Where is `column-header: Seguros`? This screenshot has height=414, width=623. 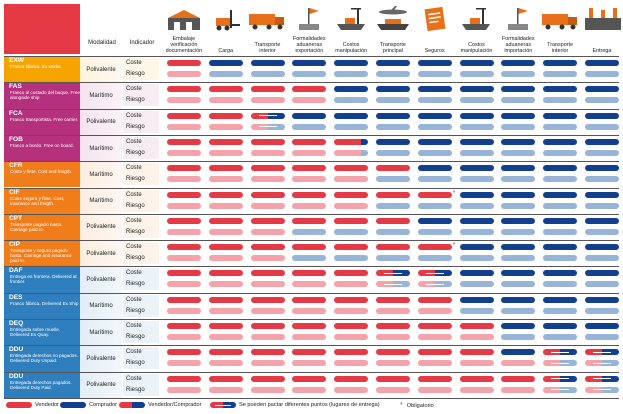
column-header: Seguros is located at coordinates (435, 30).